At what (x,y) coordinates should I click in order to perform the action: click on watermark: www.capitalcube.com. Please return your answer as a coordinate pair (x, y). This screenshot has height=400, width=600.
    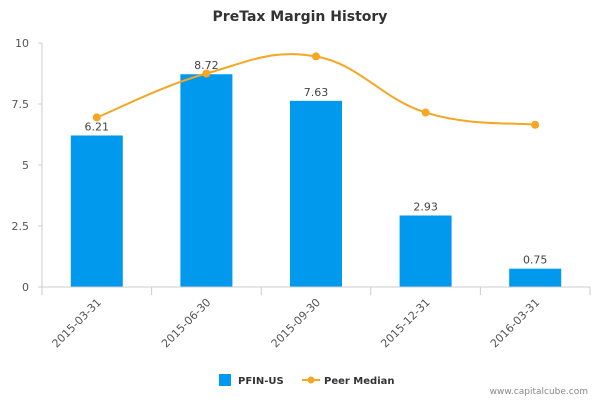
    Looking at the image, I should click on (539, 392).